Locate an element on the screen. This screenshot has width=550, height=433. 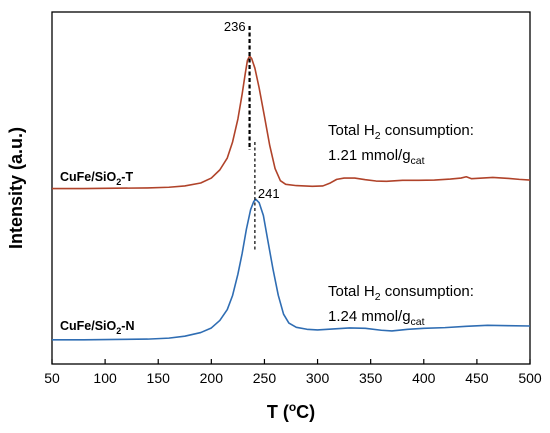
x-tick-label: 400 is located at coordinates (424, 378).